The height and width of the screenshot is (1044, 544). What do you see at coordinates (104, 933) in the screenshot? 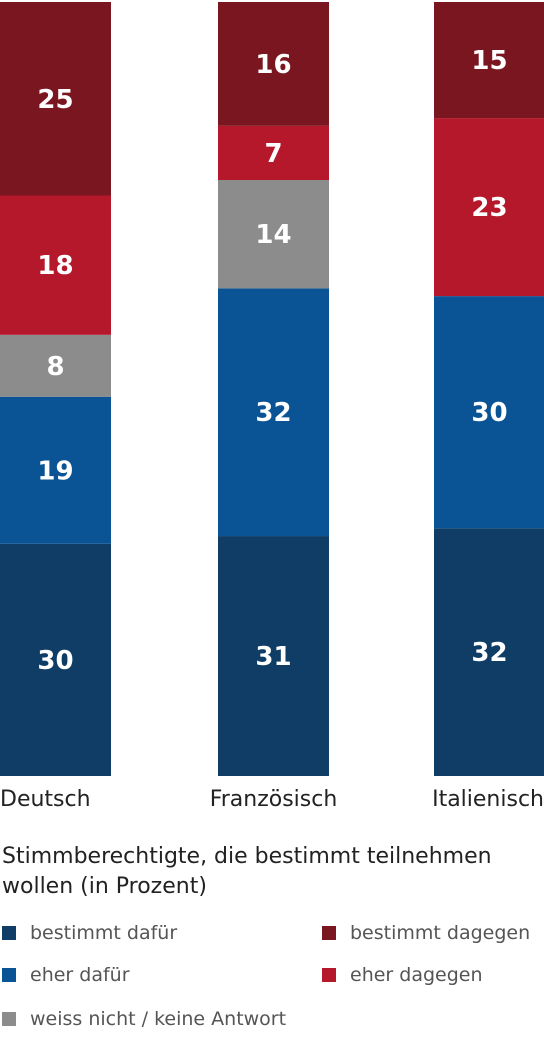
I see `legend-label: bestimmt dafür` at bounding box center [104, 933].